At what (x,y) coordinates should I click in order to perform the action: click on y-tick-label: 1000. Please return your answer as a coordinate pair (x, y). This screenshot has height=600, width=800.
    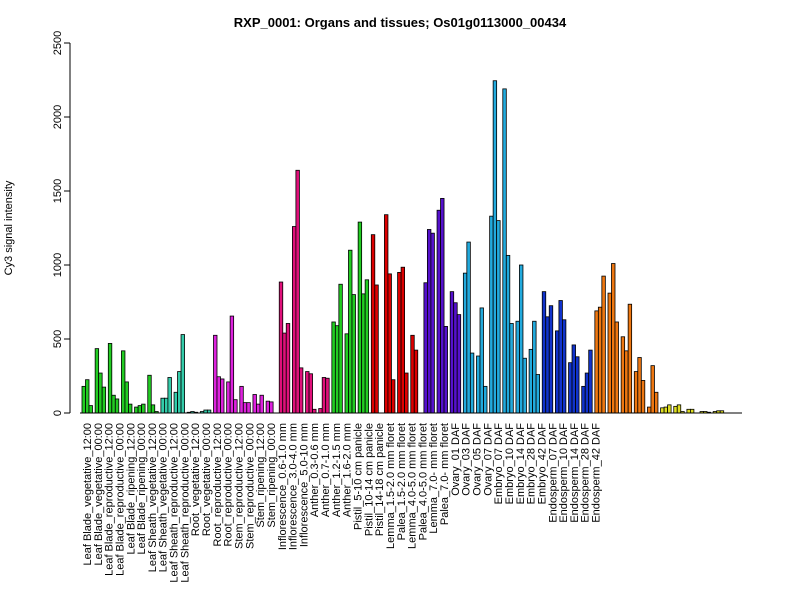
    Looking at the image, I should click on (58, 265).